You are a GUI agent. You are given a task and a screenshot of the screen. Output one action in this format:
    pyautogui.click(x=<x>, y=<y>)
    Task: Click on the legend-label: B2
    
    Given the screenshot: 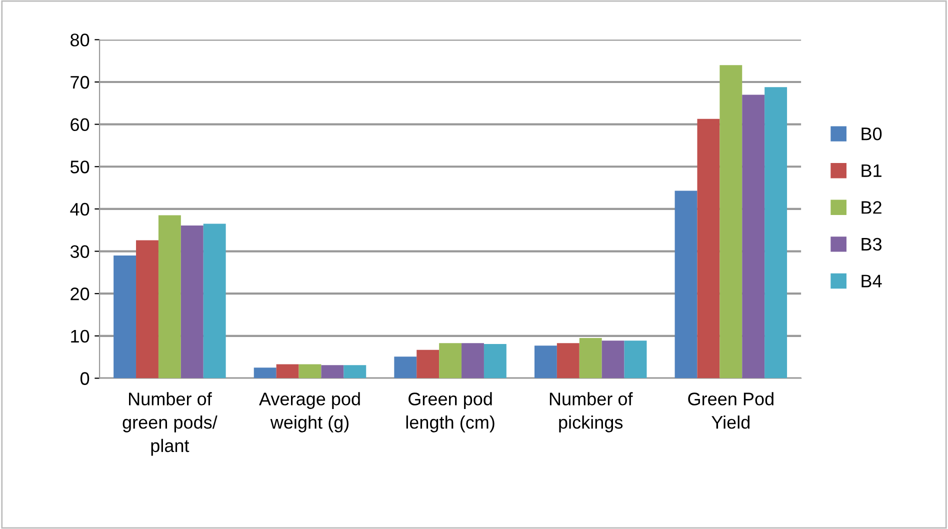 What is the action you would take?
    pyautogui.click(x=872, y=207)
    